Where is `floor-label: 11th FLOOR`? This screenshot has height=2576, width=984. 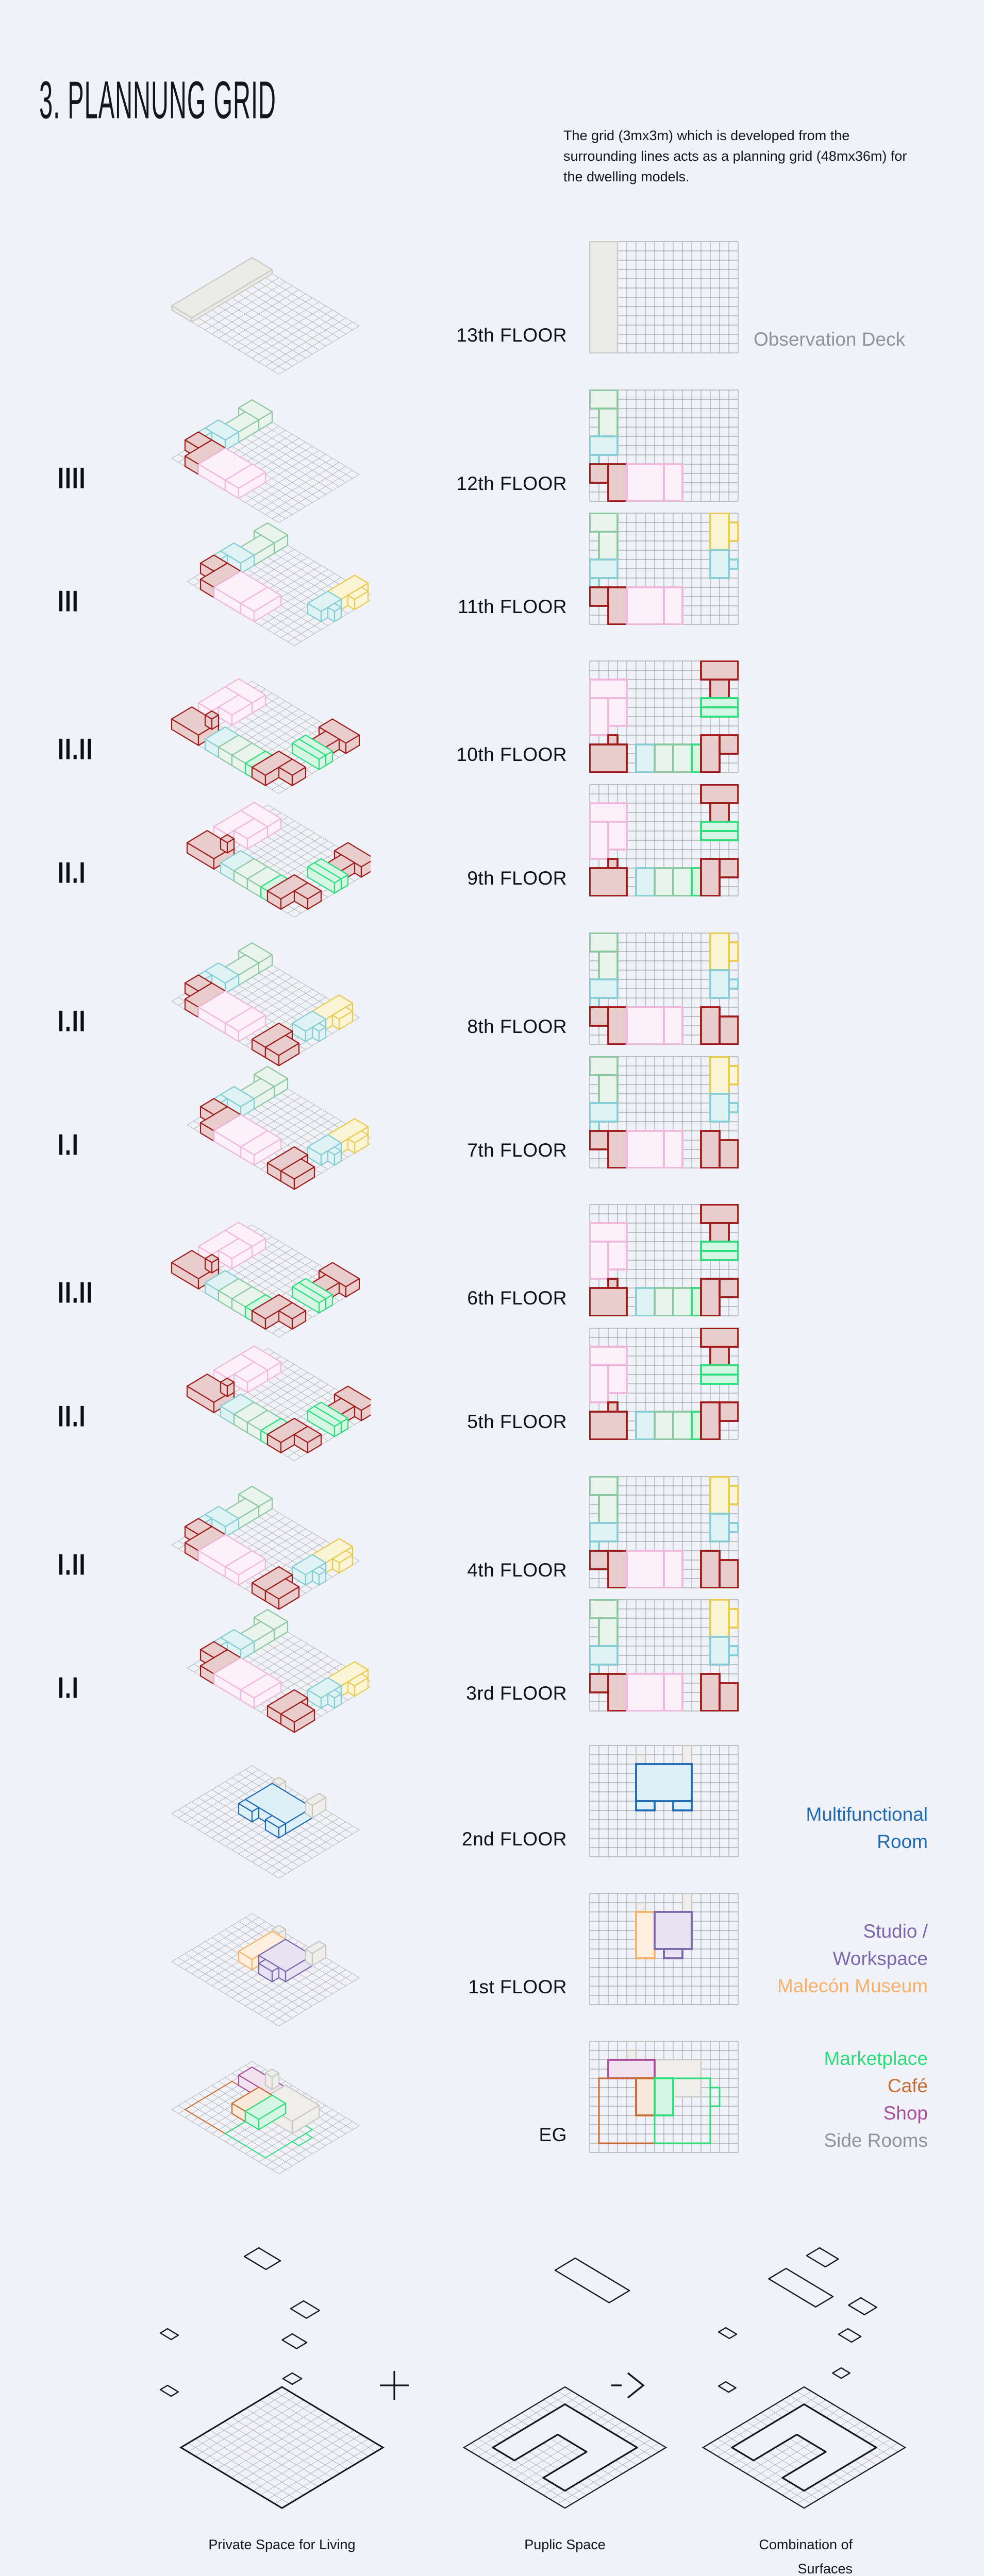 floor-label: 11th FLOOR is located at coordinates (512, 606).